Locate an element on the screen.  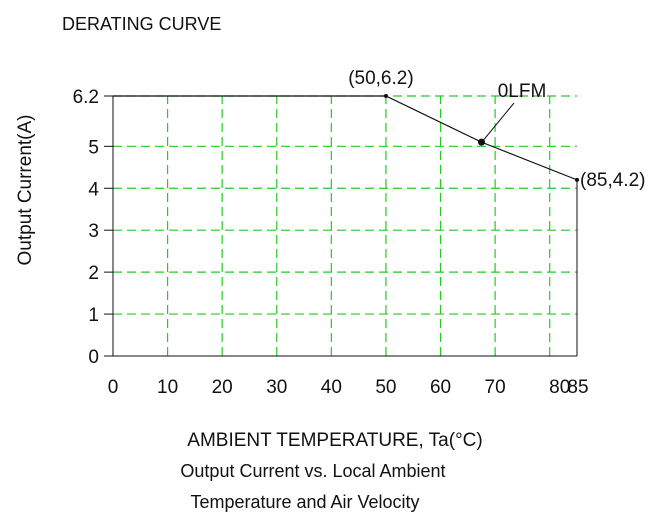
annotation-50-6.2: (50,6.2) is located at coordinates (380, 78).